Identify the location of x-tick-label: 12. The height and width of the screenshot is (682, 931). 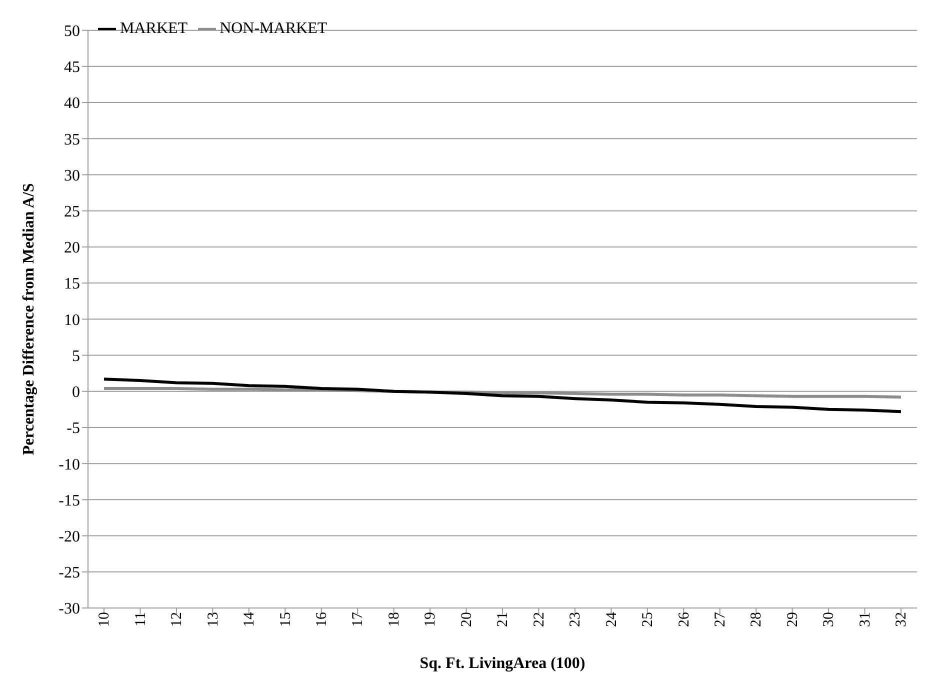
(177, 619).